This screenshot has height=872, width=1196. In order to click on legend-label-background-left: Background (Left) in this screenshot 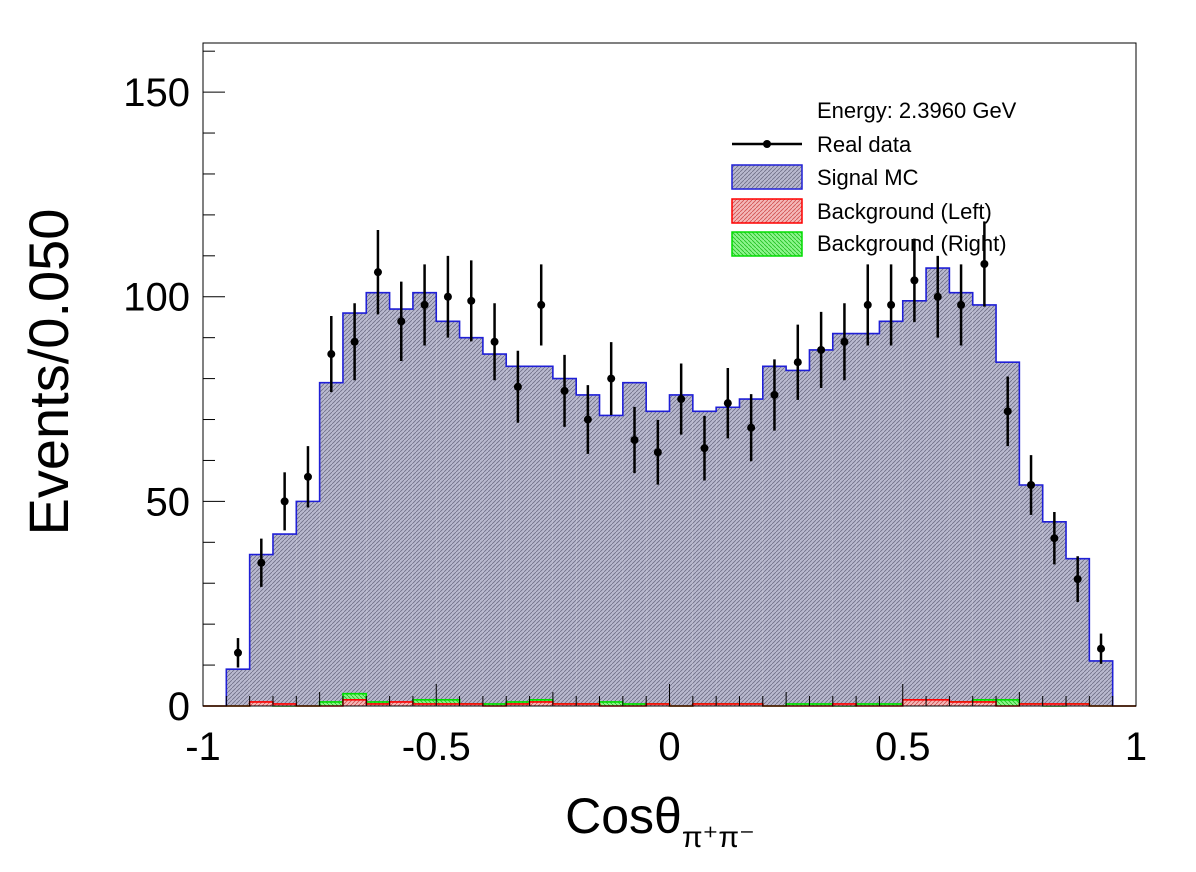, I will do `click(904, 211)`.